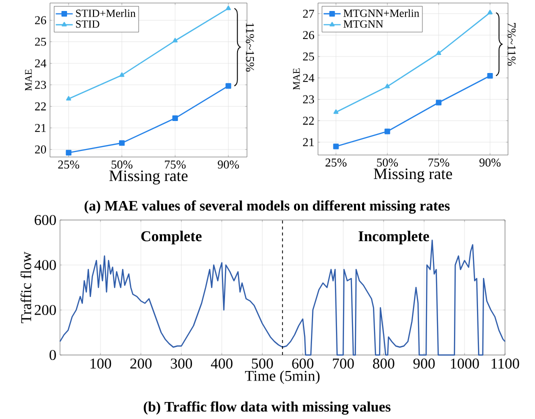 The height and width of the screenshot is (419, 535). I want to click on y-tick-label: 600, so click(45, 220).